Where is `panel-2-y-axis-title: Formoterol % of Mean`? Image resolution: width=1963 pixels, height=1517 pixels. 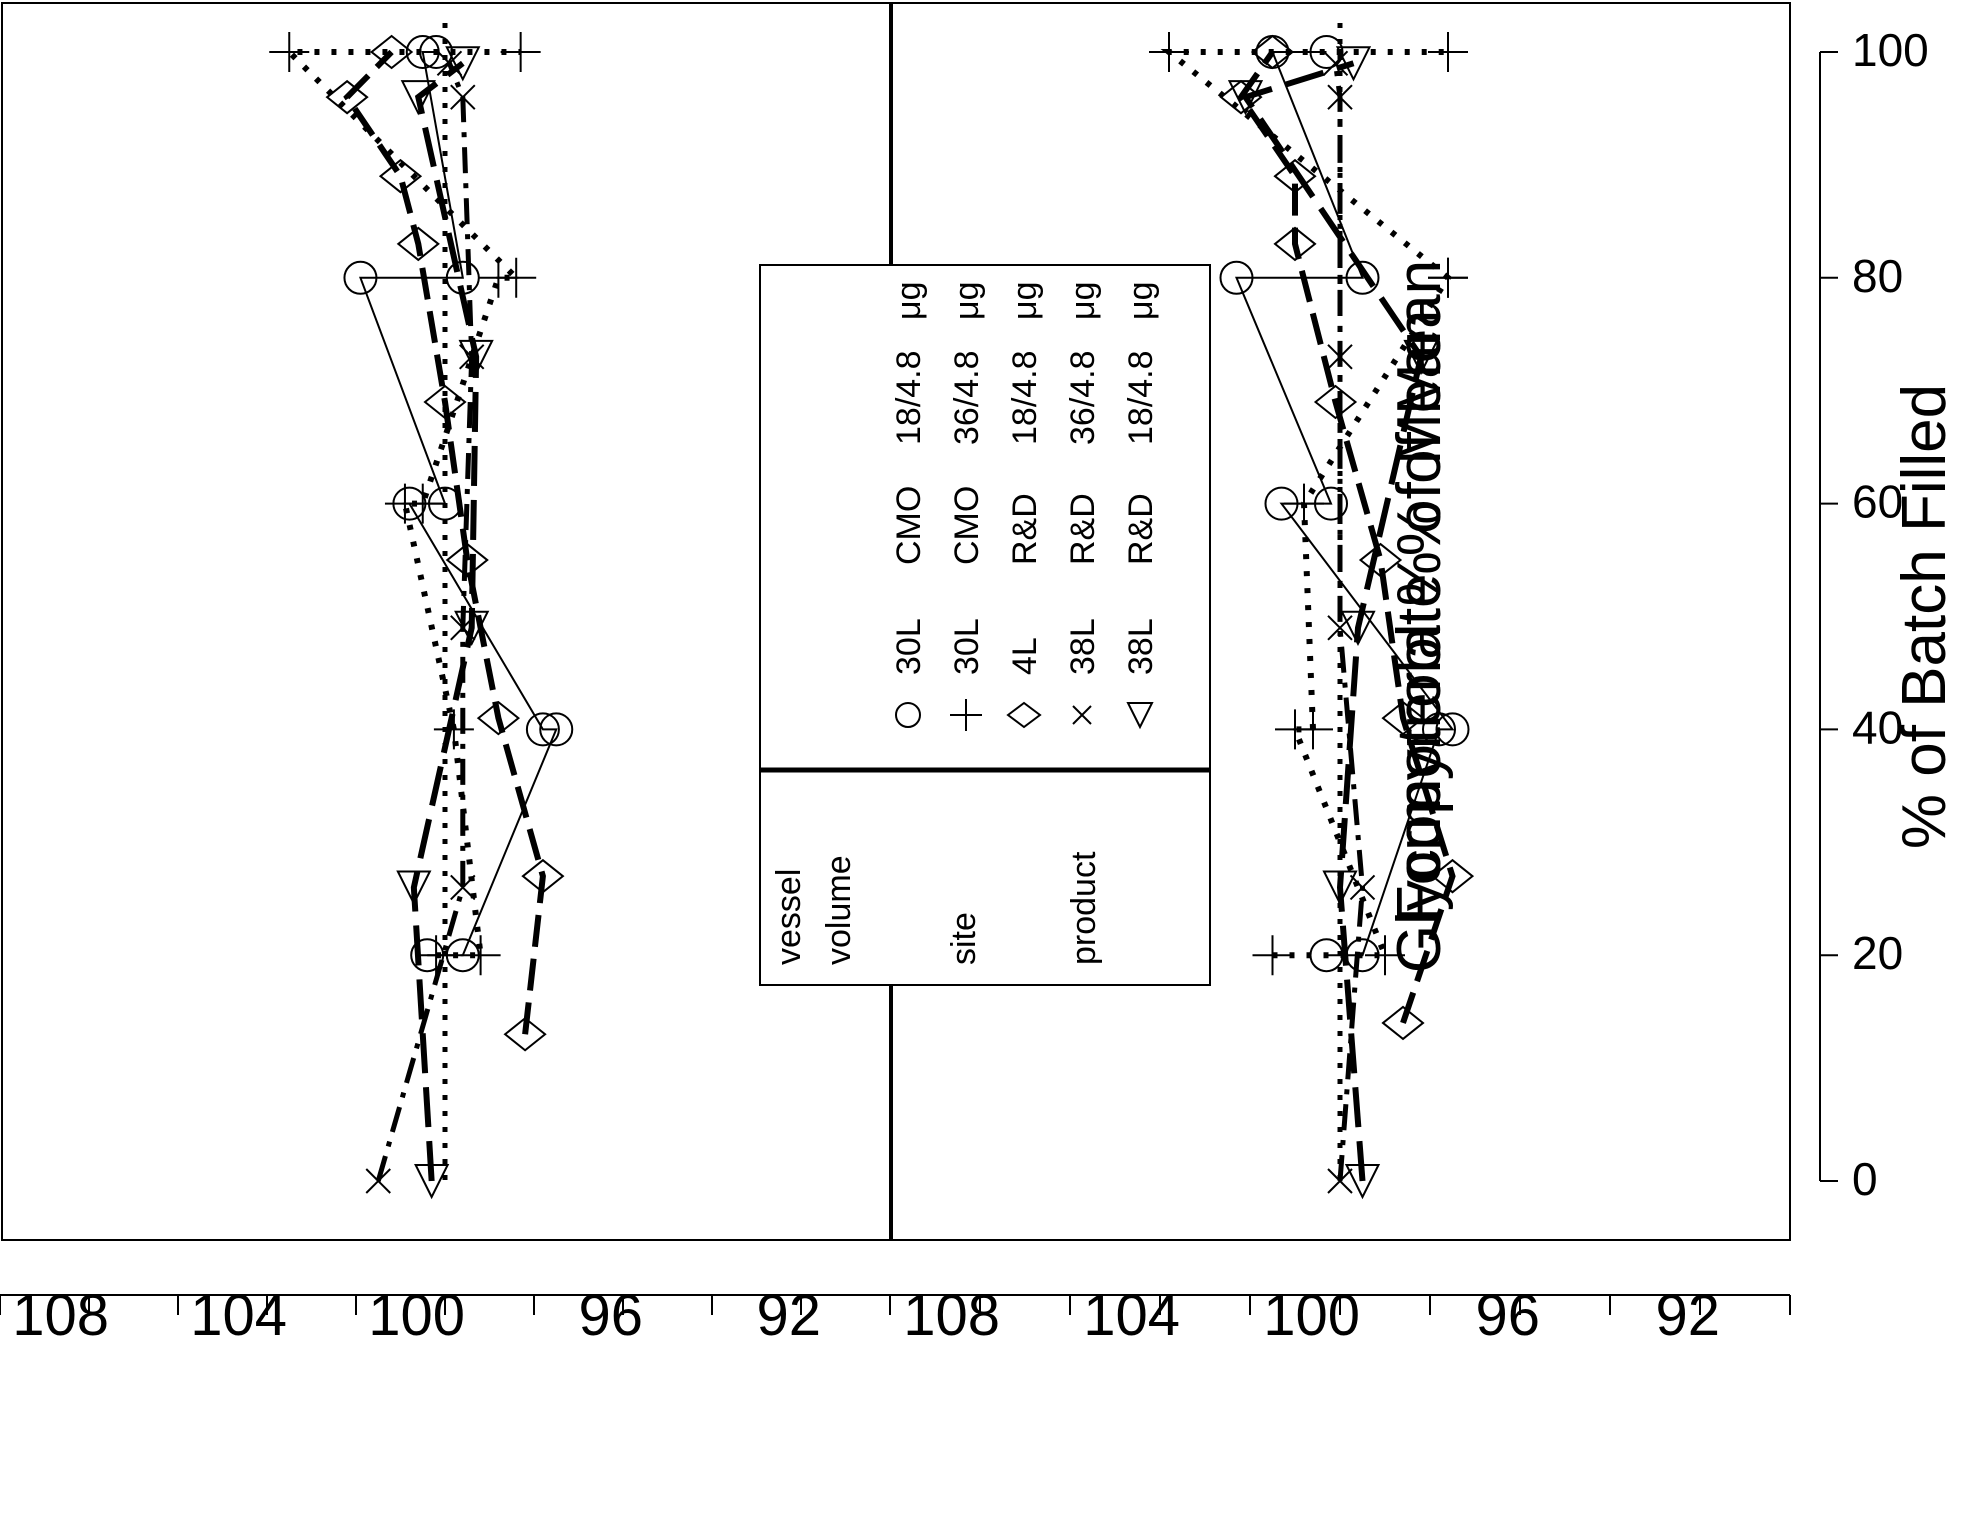 panel-2-y-axis-title: Formoterol % of Mean is located at coordinates (1419, 616).